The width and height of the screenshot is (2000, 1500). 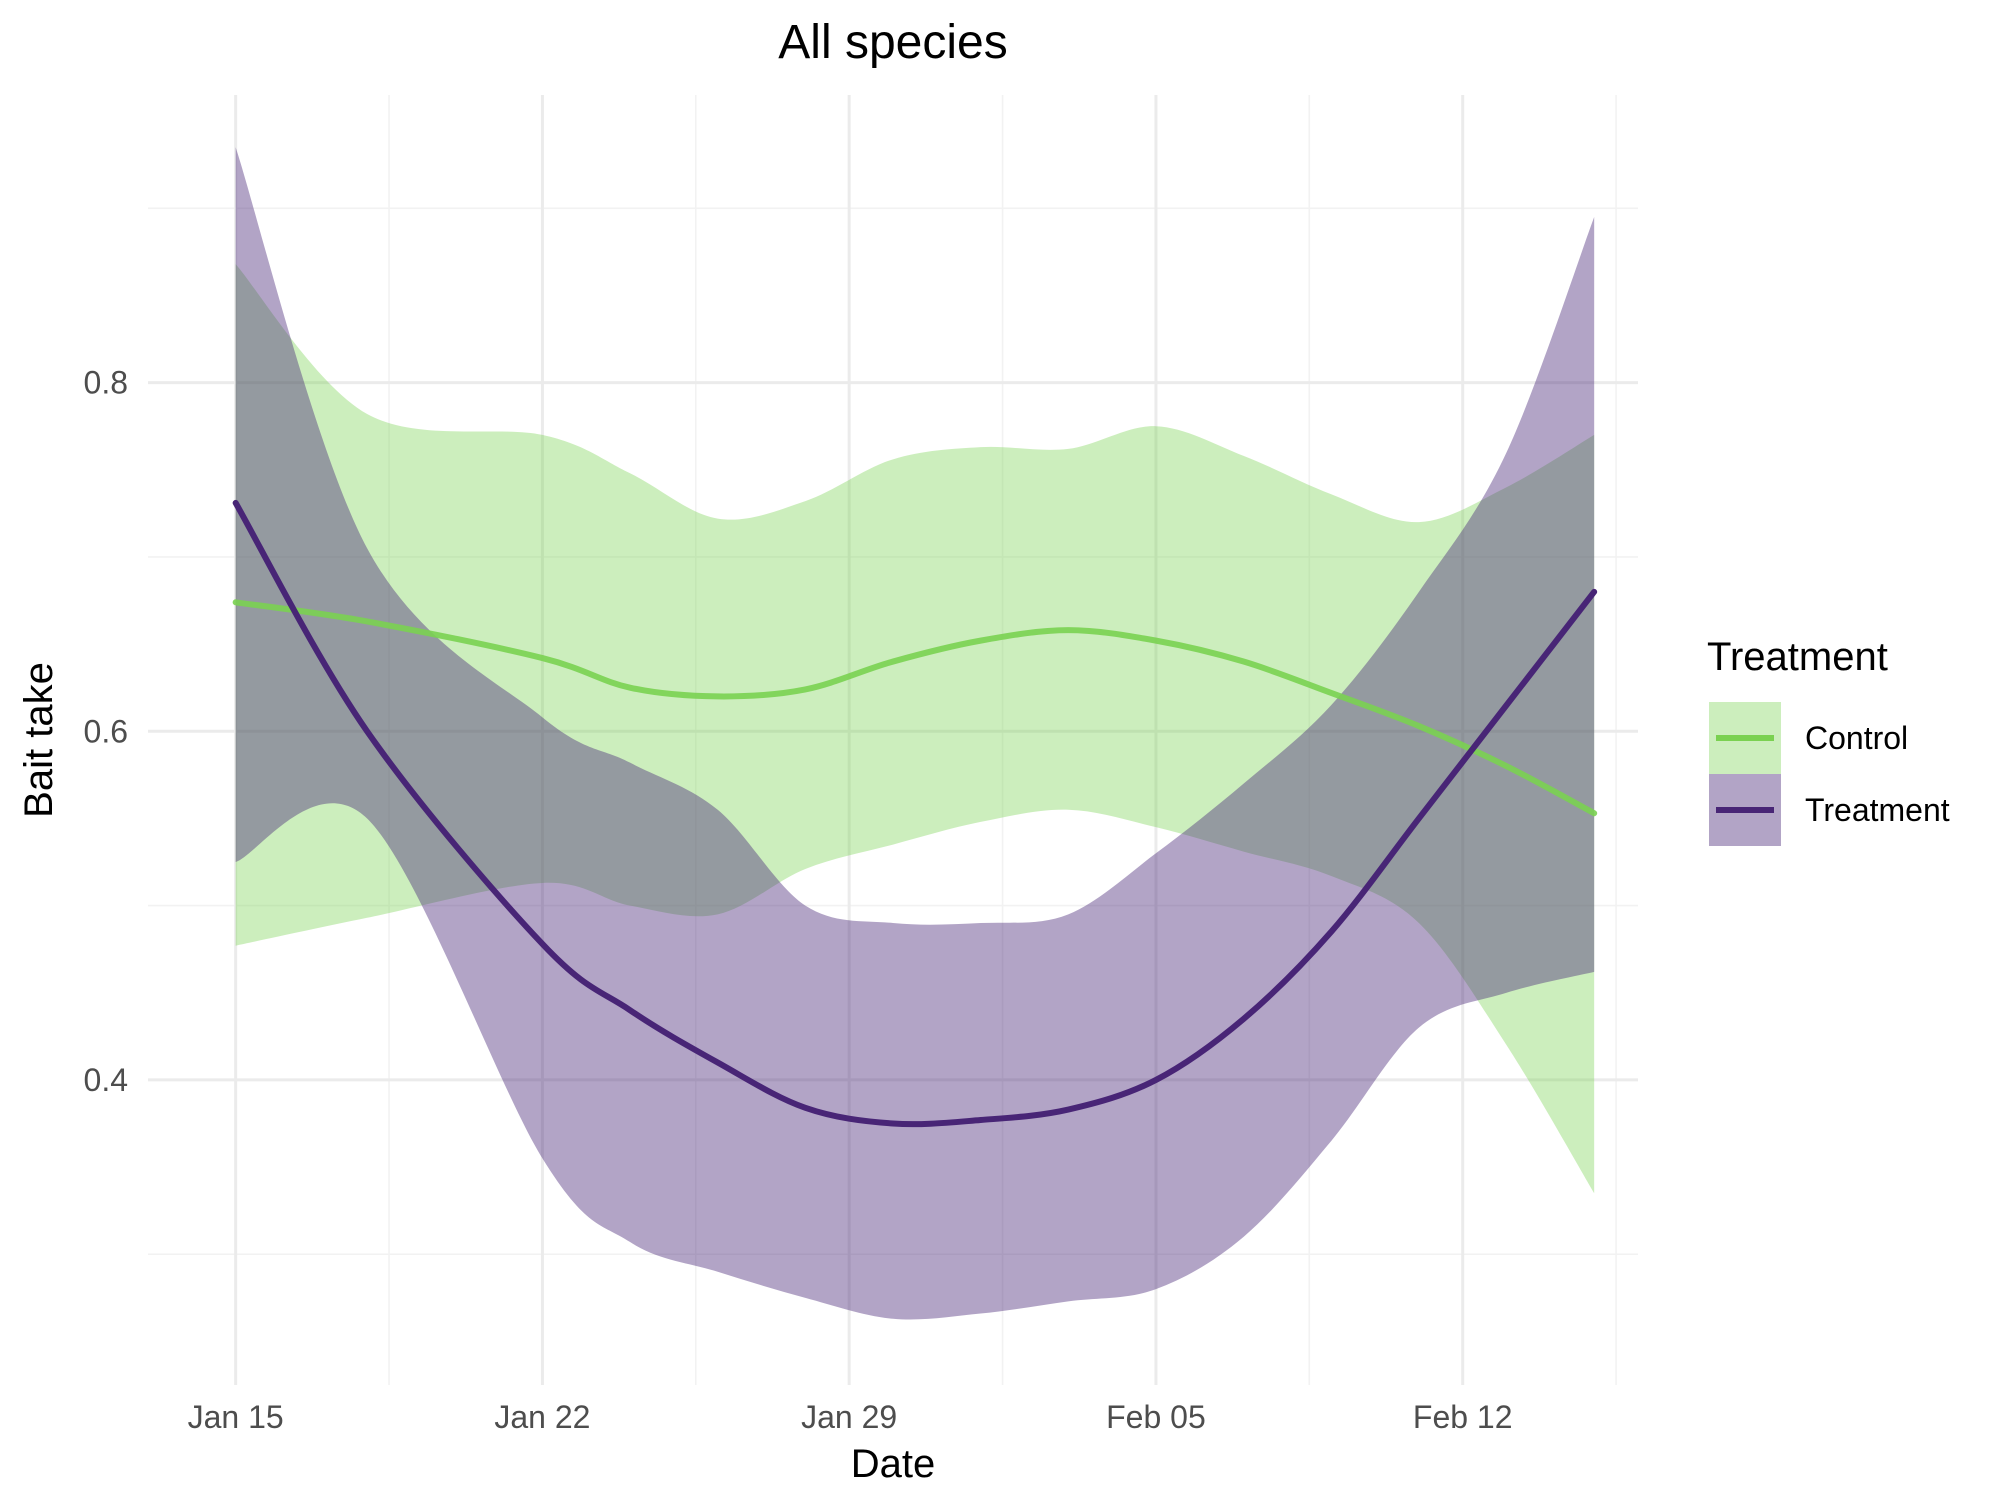 What do you see at coordinates (542, 1417) in the screenshot?
I see `x-tick-label: Jan 22` at bounding box center [542, 1417].